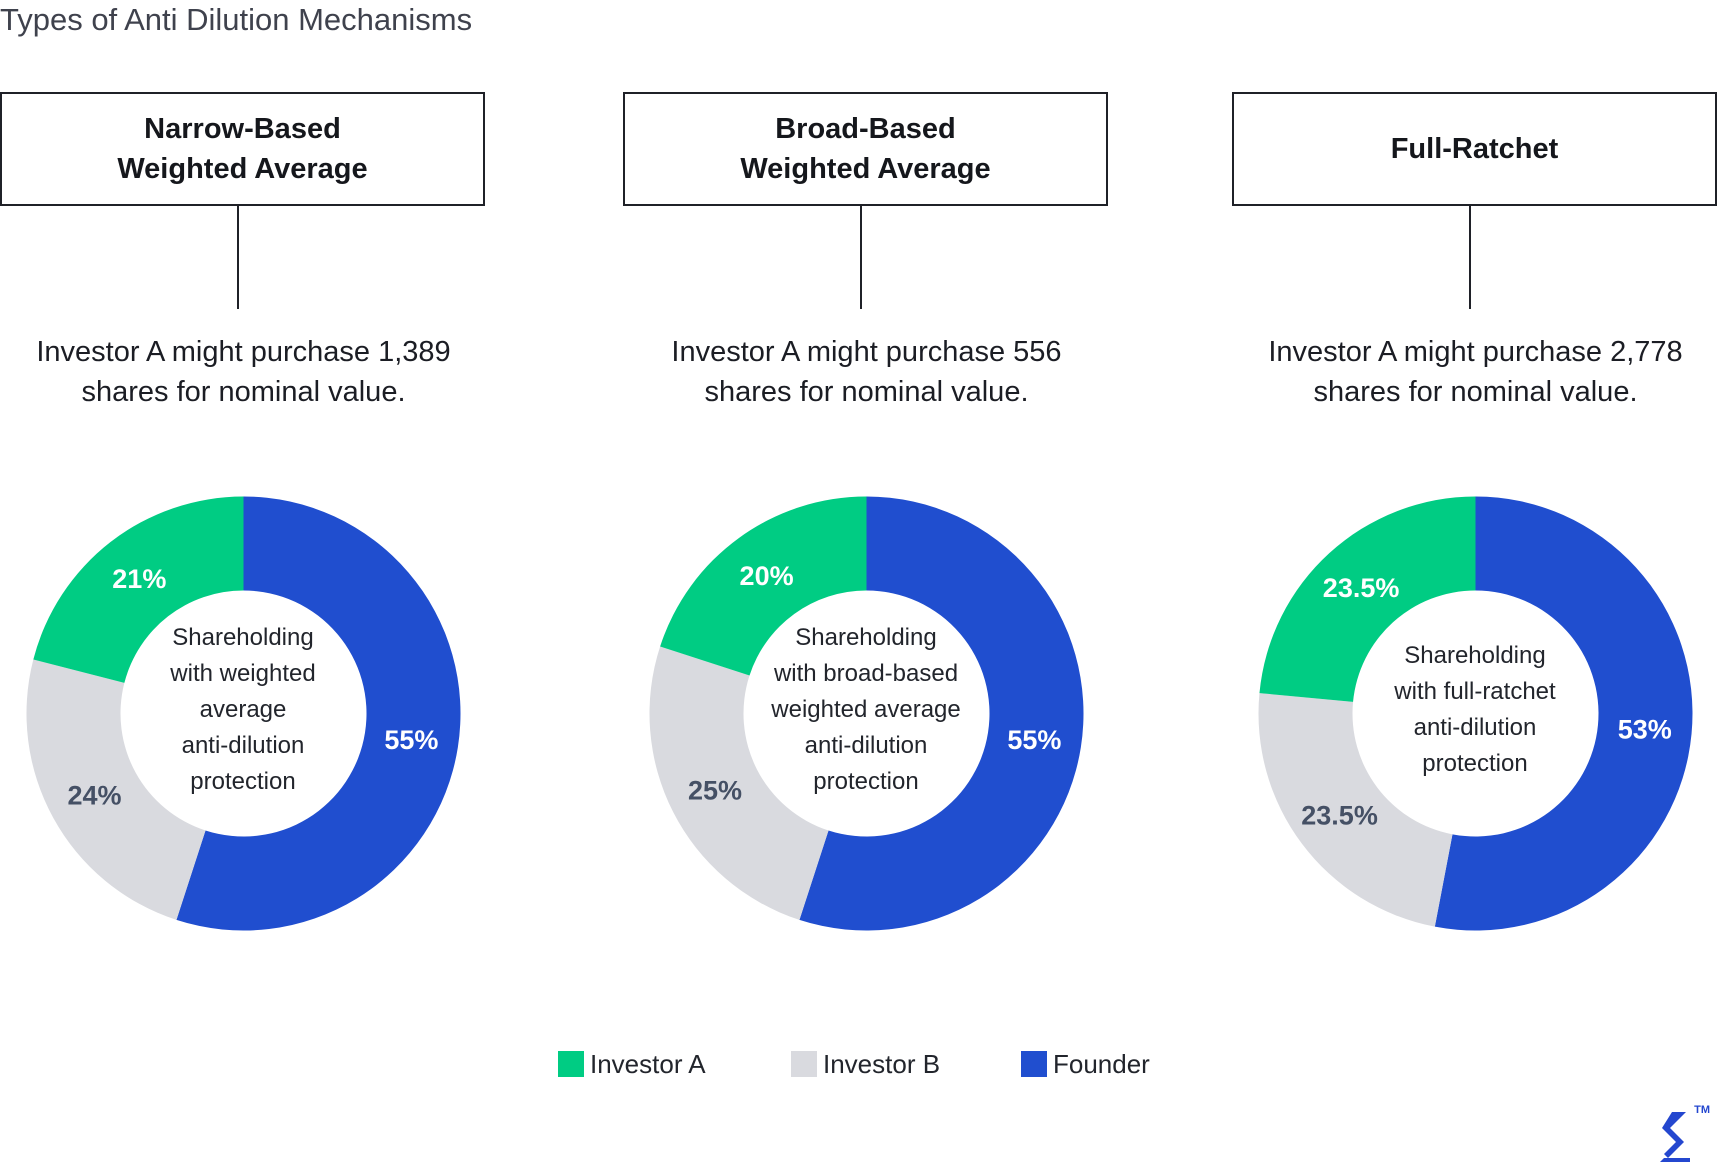 The height and width of the screenshot is (1174, 1720). Describe the element at coordinates (571, 1064) in the screenshot. I see `legend-swatch-investor-a` at that location.